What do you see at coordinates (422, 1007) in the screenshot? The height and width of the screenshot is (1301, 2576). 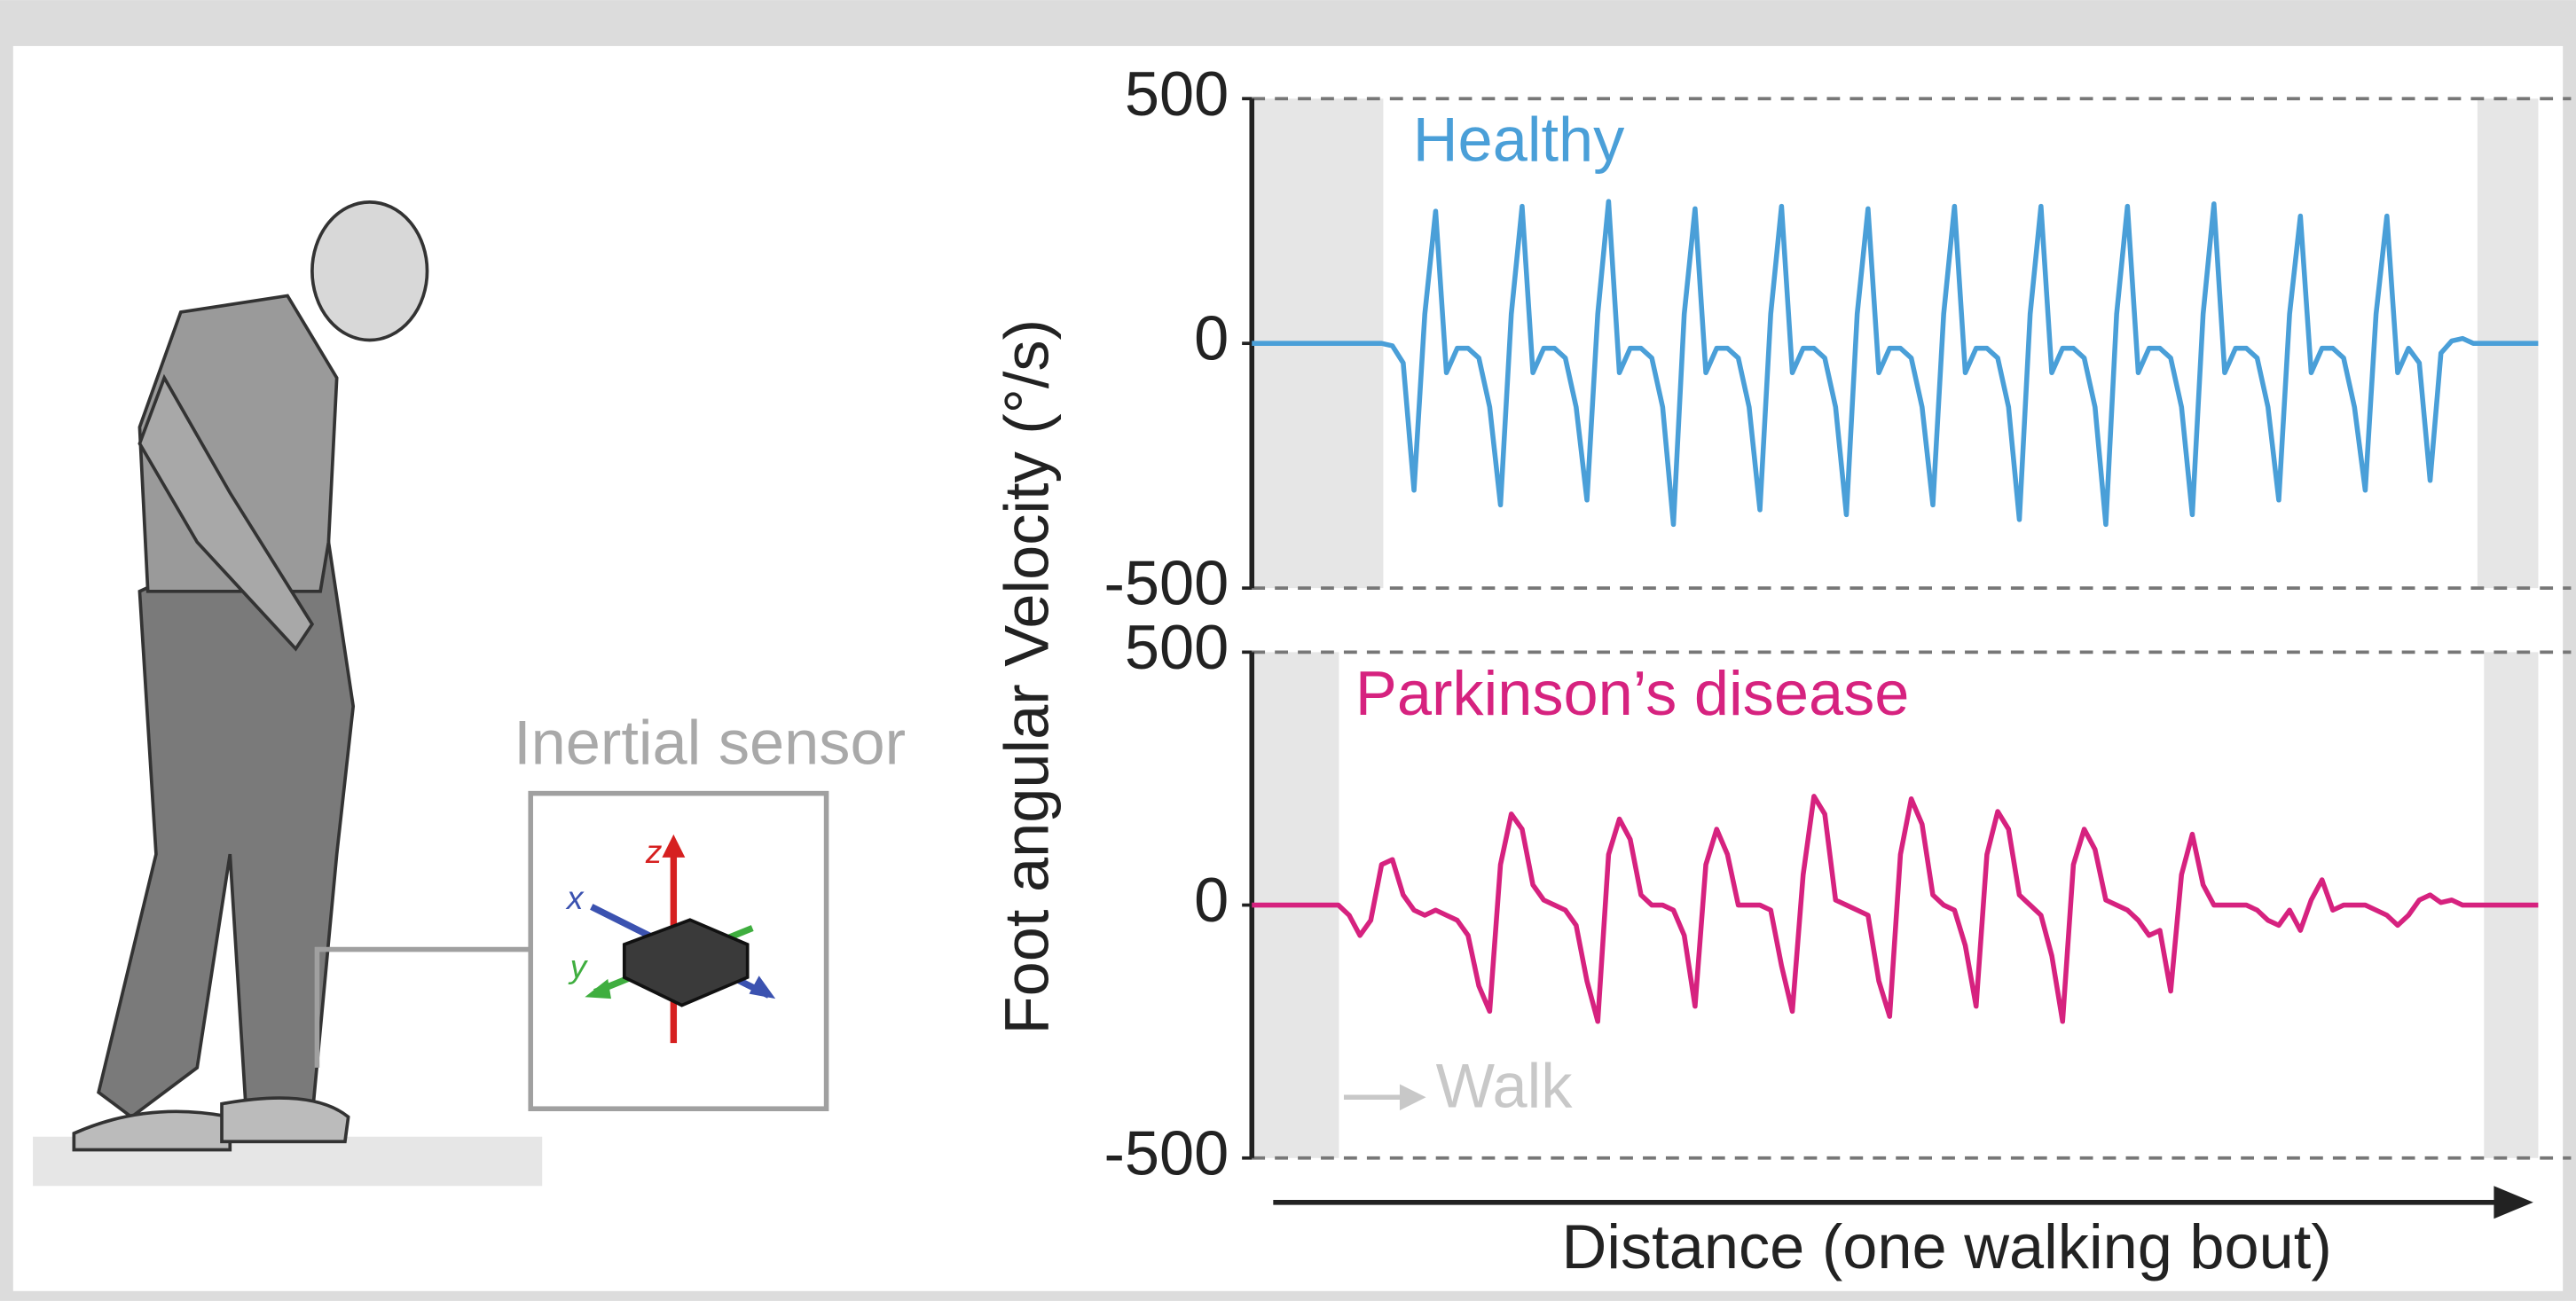 I see `callout-line` at bounding box center [422, 1007].